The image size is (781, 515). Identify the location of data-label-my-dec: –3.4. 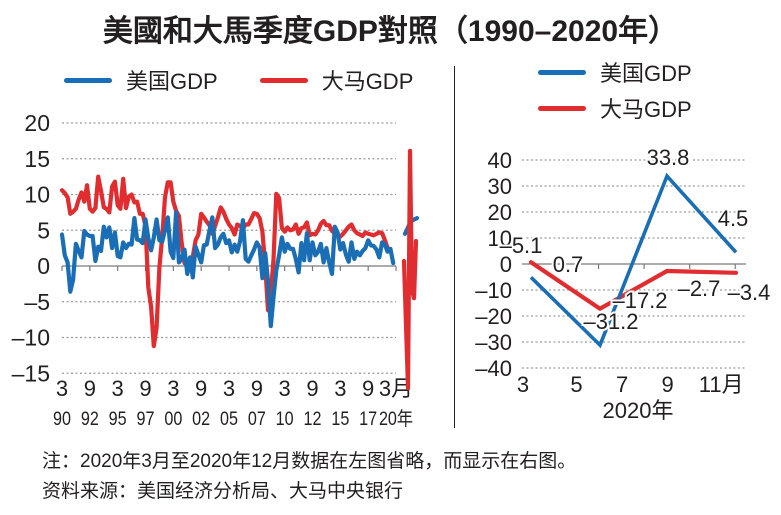
(749, 292).